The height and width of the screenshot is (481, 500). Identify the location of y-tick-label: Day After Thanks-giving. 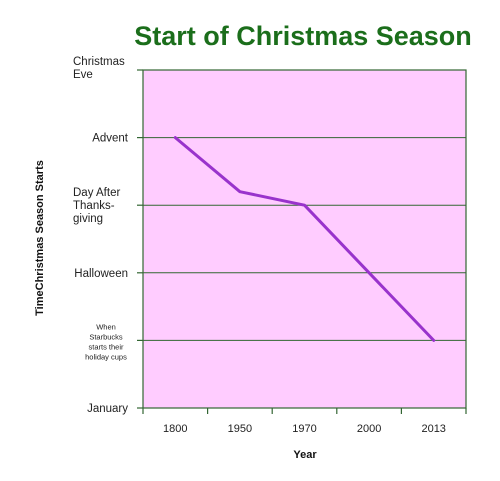
(96, 206).